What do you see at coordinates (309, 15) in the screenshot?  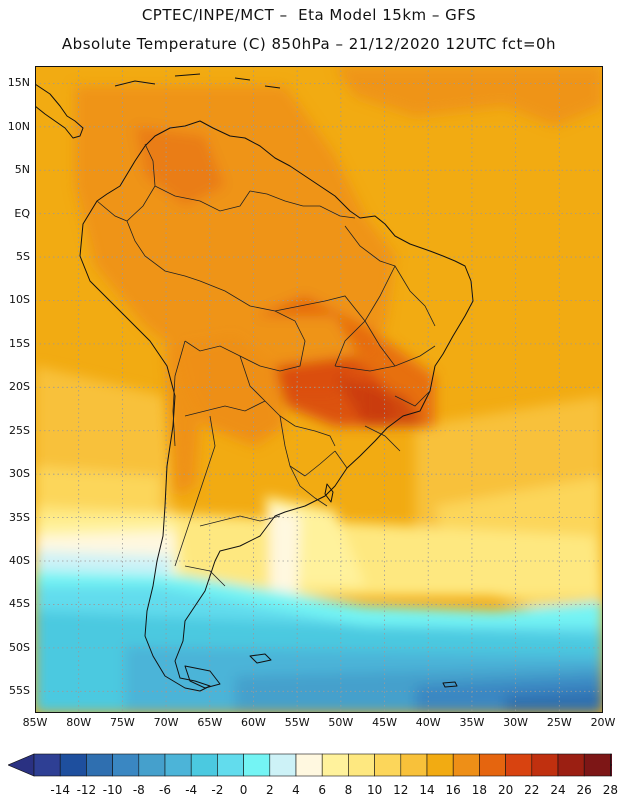 I see `map-title-line1: CPTEC/INPE/MCT – Eta Model 15km – GFS` at bounding box center [309, 15].